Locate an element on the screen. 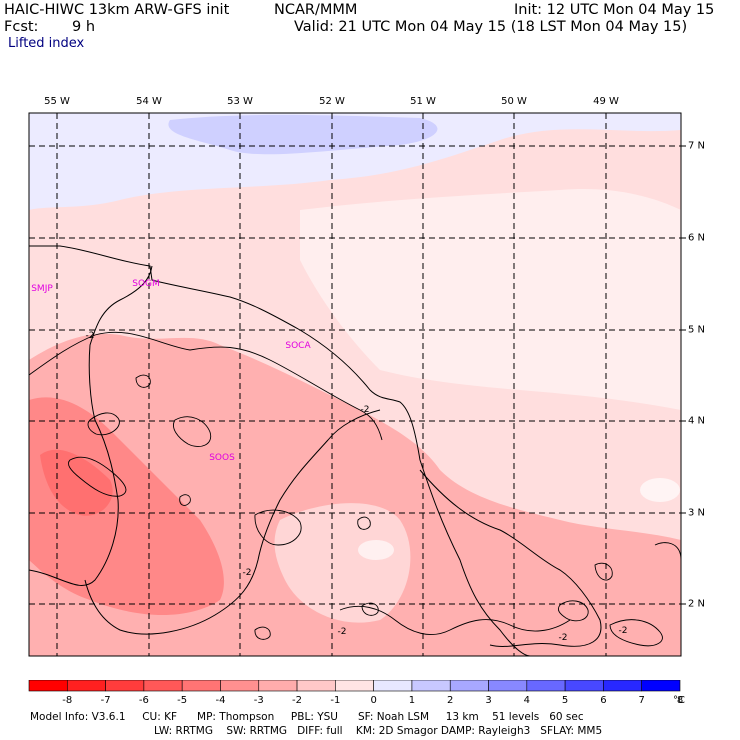  init-time: Init: 12 UTC Mon 04 May 15 is located at coordinates (614, 10).